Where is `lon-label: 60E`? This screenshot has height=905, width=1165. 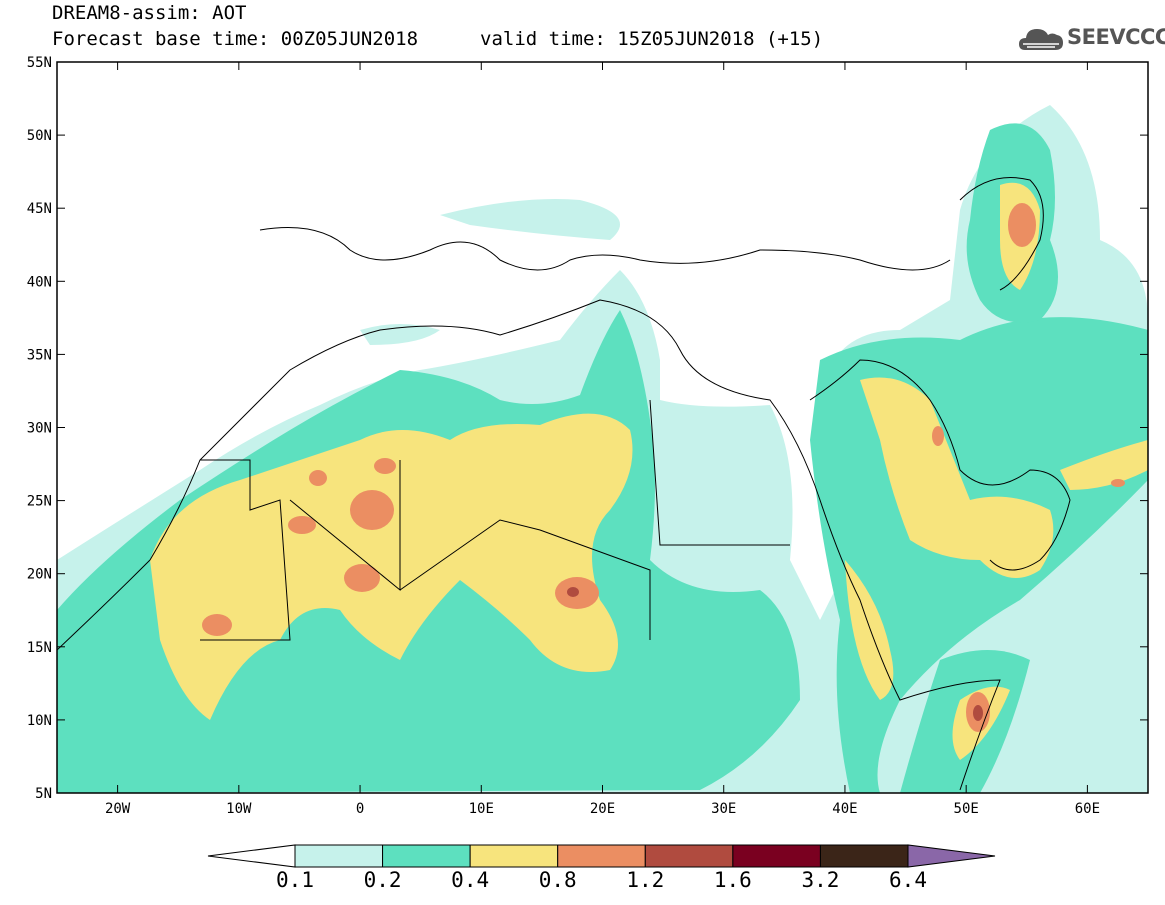
lon-label: 60E is located at coordinates (1087, 809).